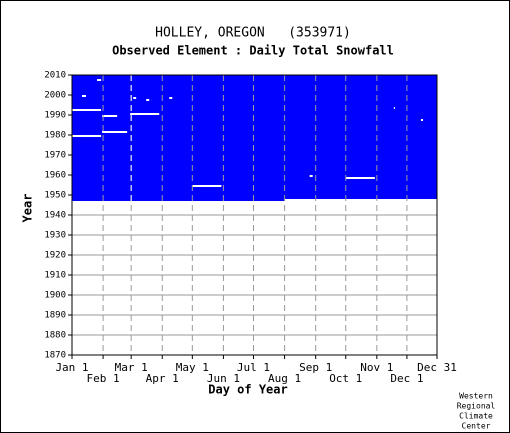 Image resolution: width=510 pixels, height=433 pixels. Describe the element at coordinates (55, 356) in the screenshot. I see `y-tick-label: 1870` at that location.